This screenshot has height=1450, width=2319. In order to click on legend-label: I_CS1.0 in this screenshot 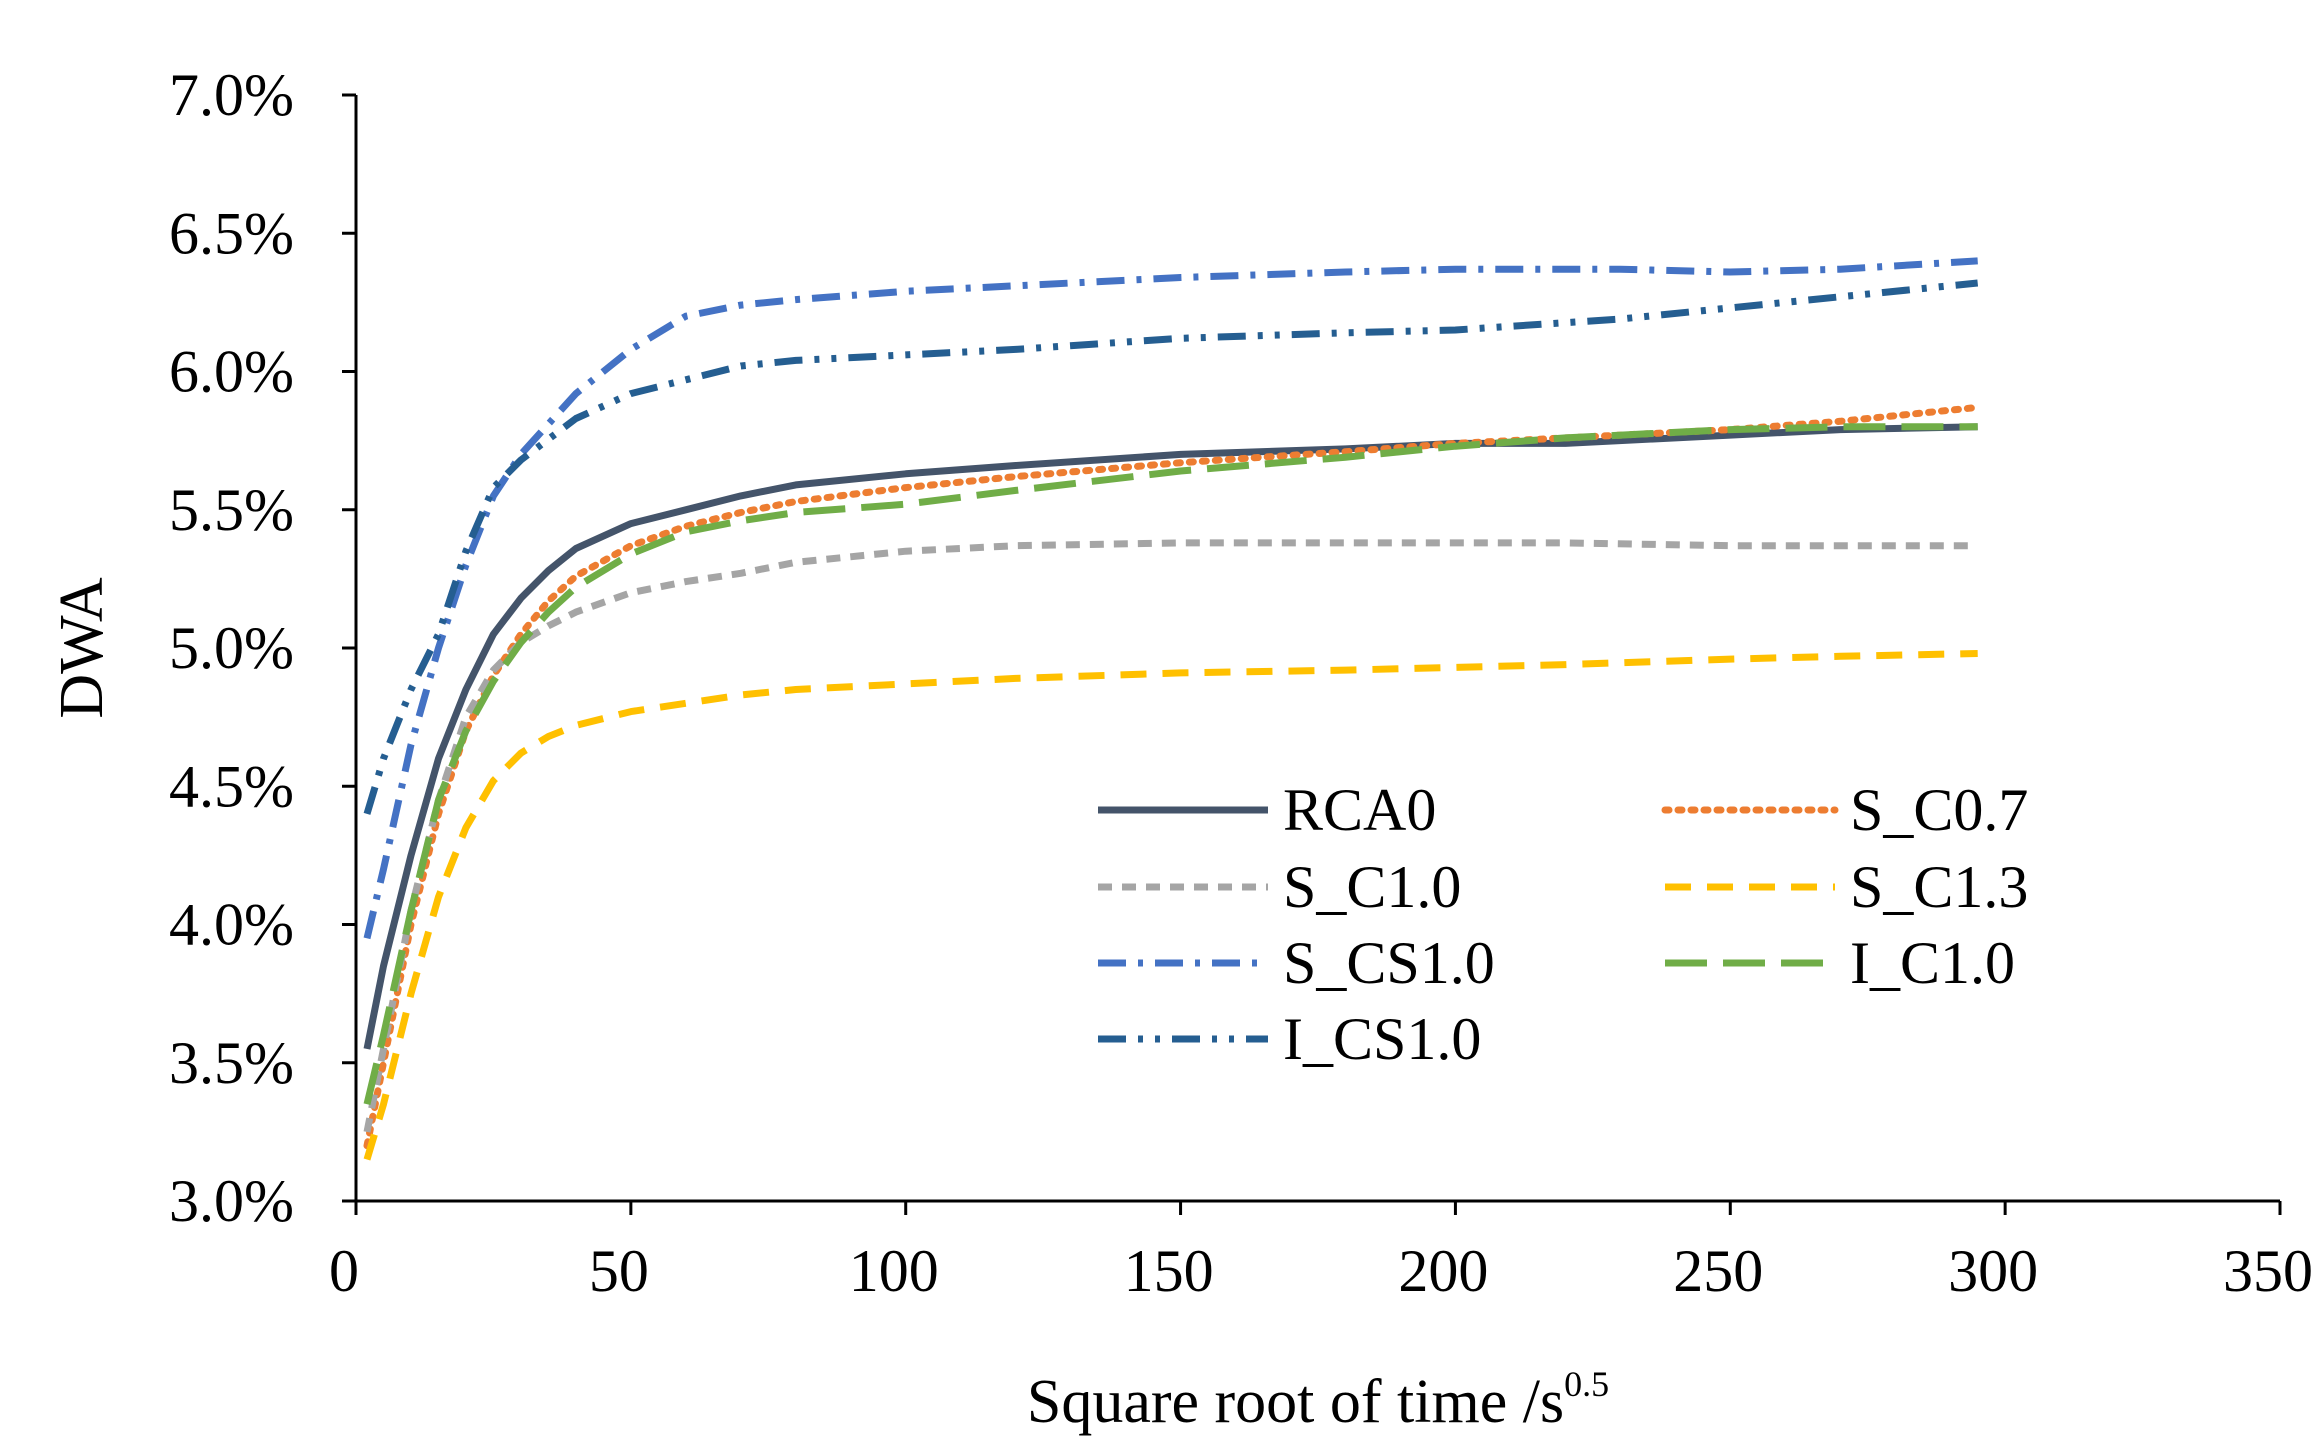, I will do `click(1382, 1039)`.